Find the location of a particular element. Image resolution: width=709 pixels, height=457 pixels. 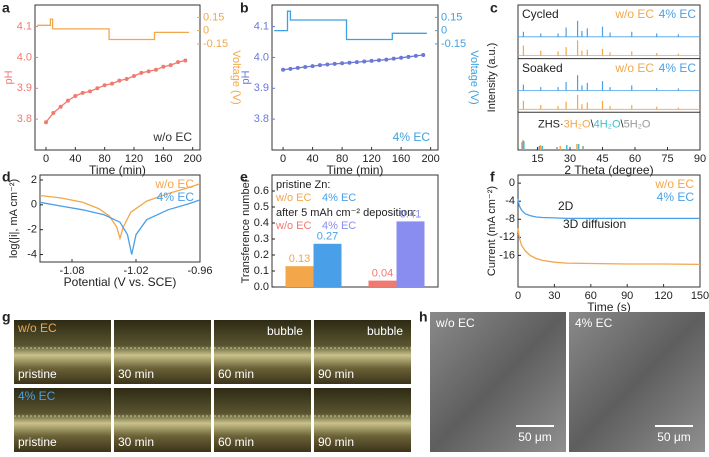

photo-caption: 30 min is located at coordinates (136, 374).